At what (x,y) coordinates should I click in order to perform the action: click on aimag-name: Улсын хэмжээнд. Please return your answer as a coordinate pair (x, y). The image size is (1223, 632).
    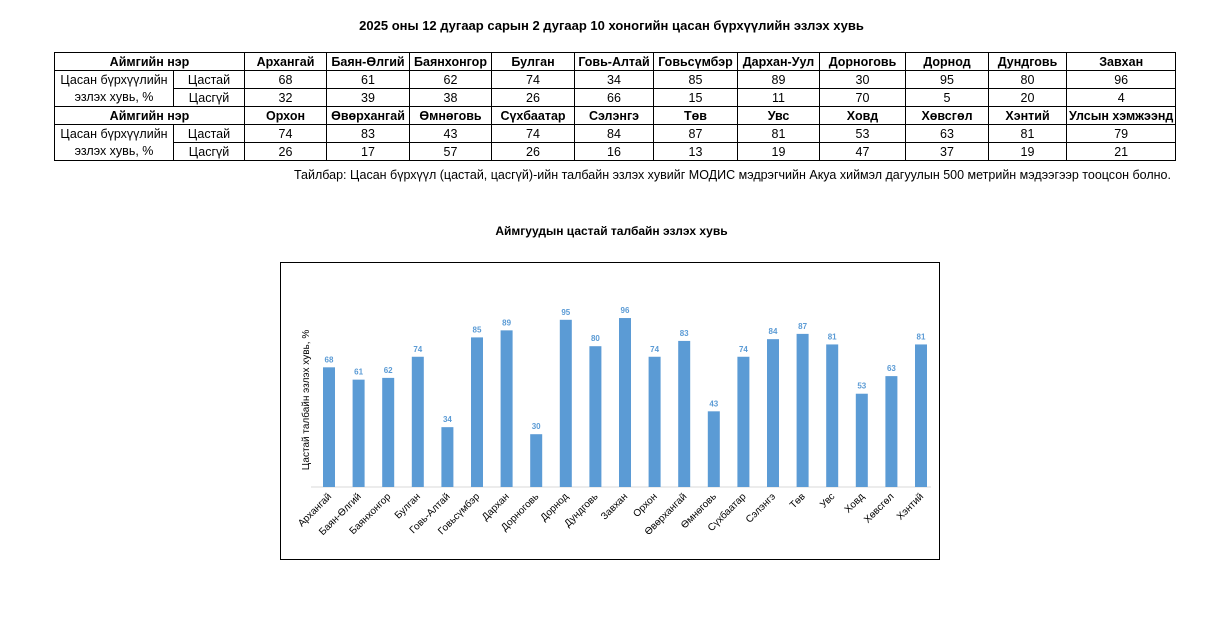
    Looking at the image, I should click on (1121, 115).